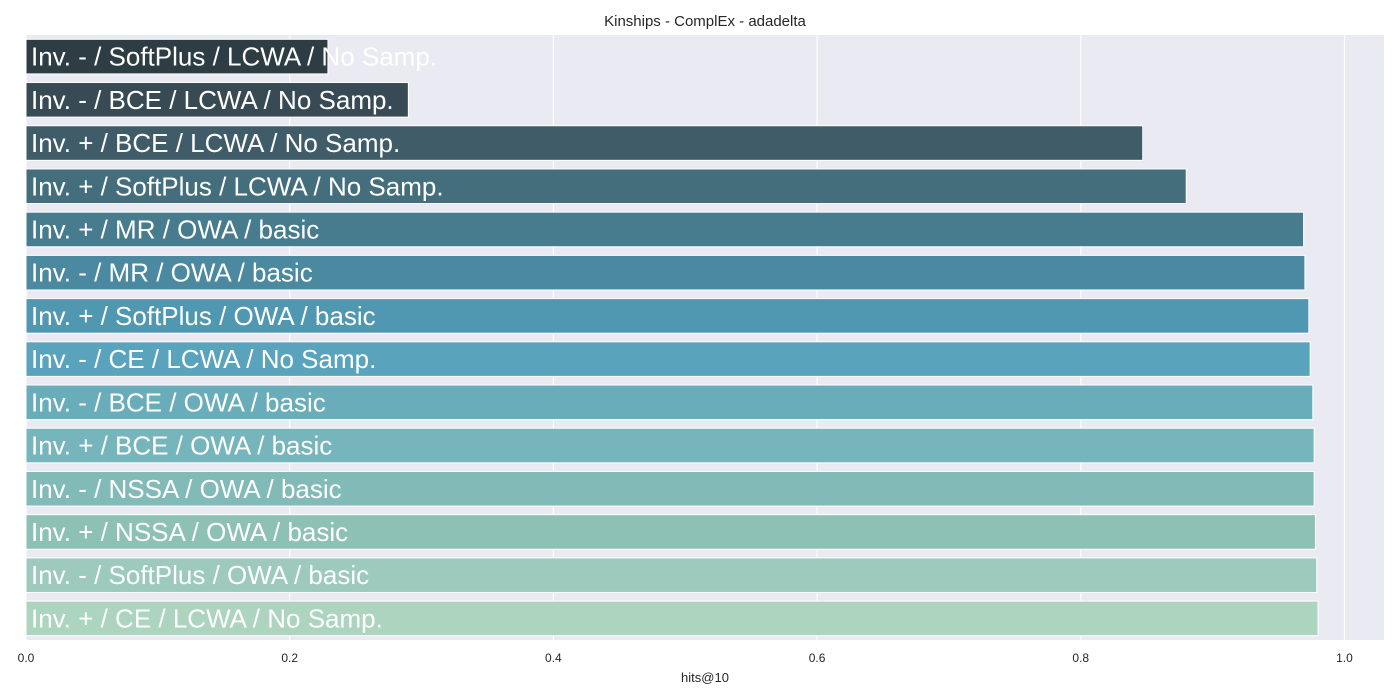  I want to click on bar-label: Inv. - / MR / OWA / basic, so click(172, 273).